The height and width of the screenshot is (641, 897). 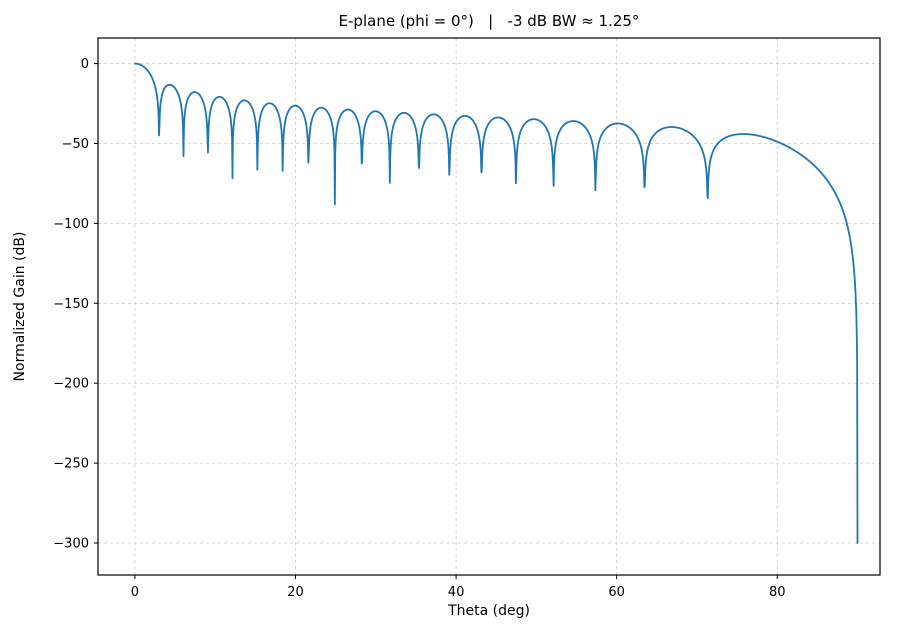 I want to click on y-tick-label: −300, so click(x=71, y=544).